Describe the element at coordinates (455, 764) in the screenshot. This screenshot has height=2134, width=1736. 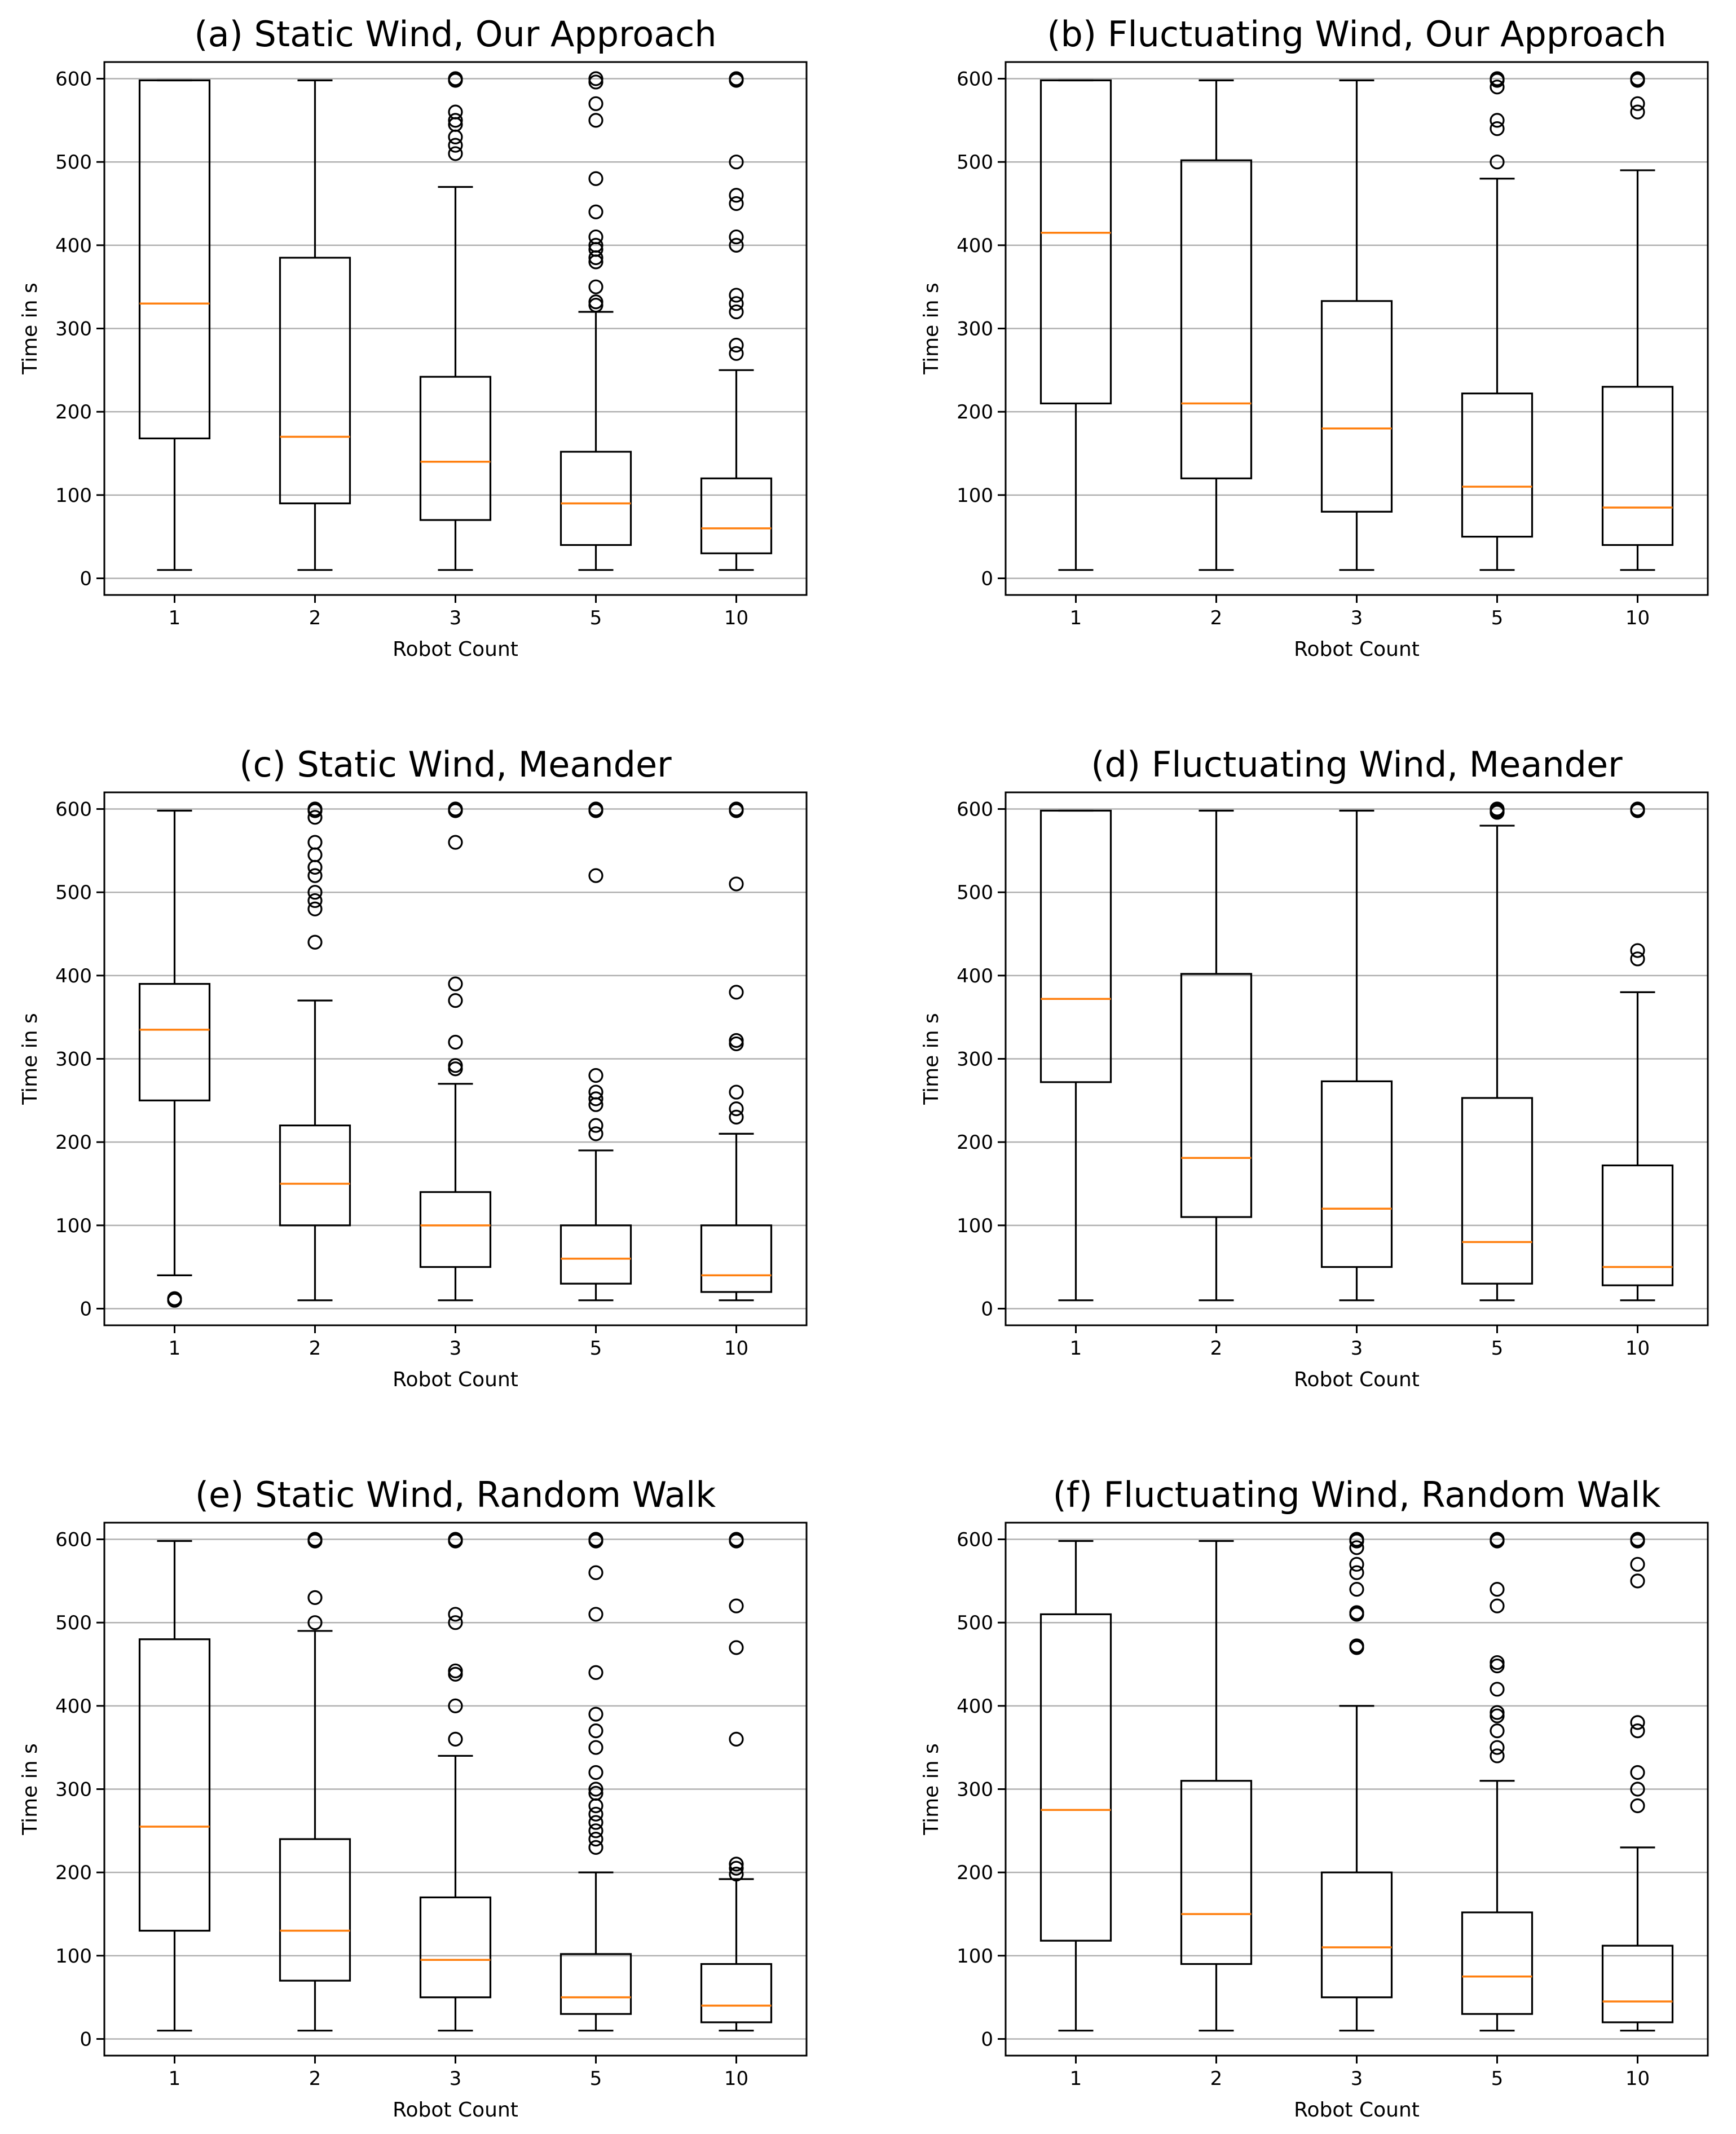
I see `chart-title: (c) Static Wind, Meander` at that location.